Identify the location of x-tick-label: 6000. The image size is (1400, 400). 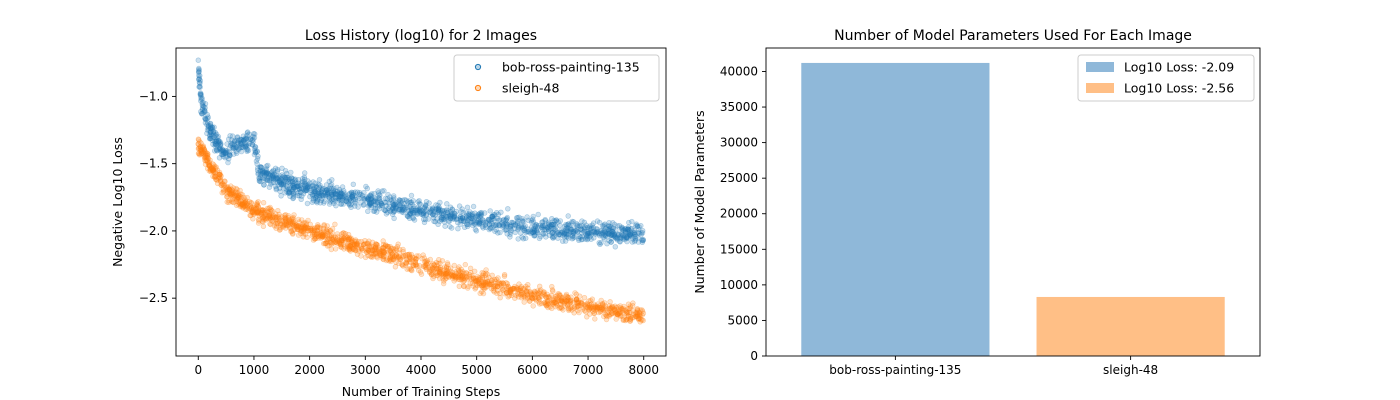
(532, 370).